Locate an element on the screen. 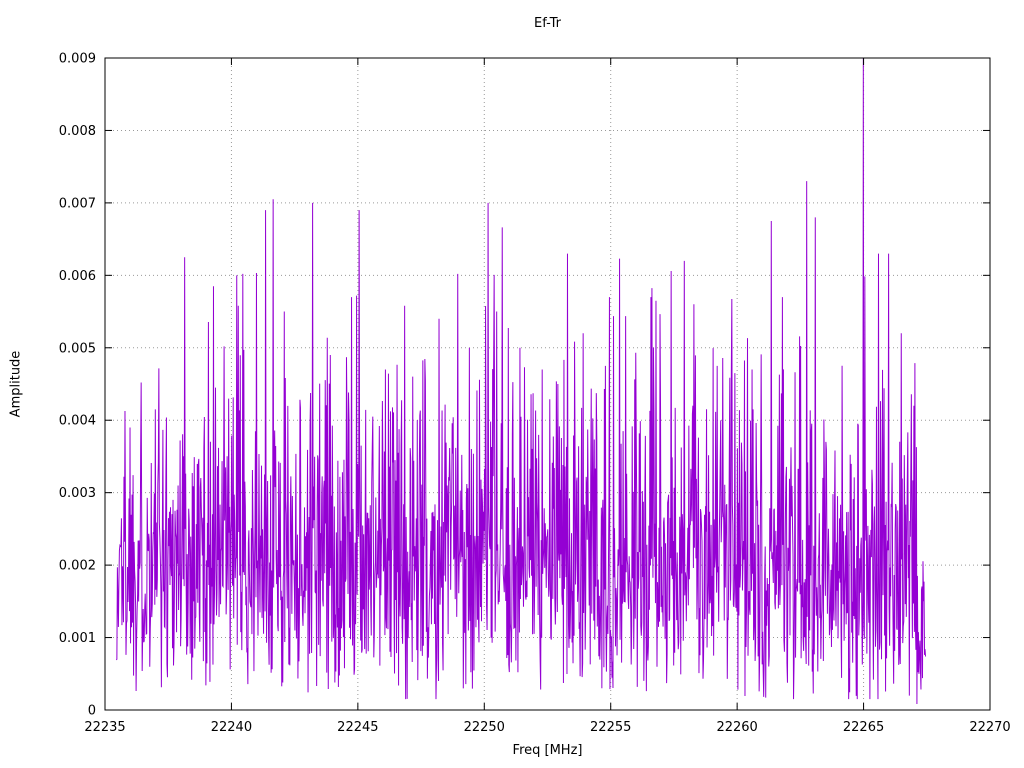 The width and height of the screenshot is (1024, 768). y-tick-label: 0.006 is located at coordinates (77, 276).